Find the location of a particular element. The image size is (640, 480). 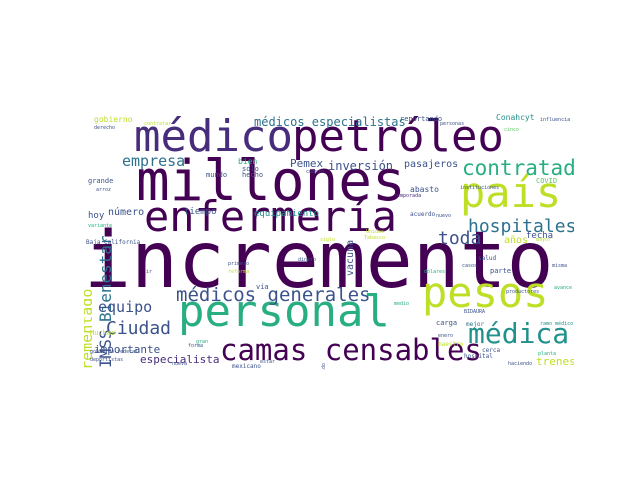

word-arroz: arroz is located at coordinates (104, 190).